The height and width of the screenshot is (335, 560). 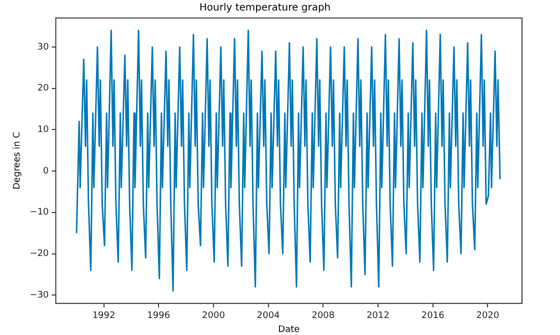 What do you see at coordinates (488, 316) in the screenshot?
I see `x-tick-label: 2020` at bounding box center [488, 316].